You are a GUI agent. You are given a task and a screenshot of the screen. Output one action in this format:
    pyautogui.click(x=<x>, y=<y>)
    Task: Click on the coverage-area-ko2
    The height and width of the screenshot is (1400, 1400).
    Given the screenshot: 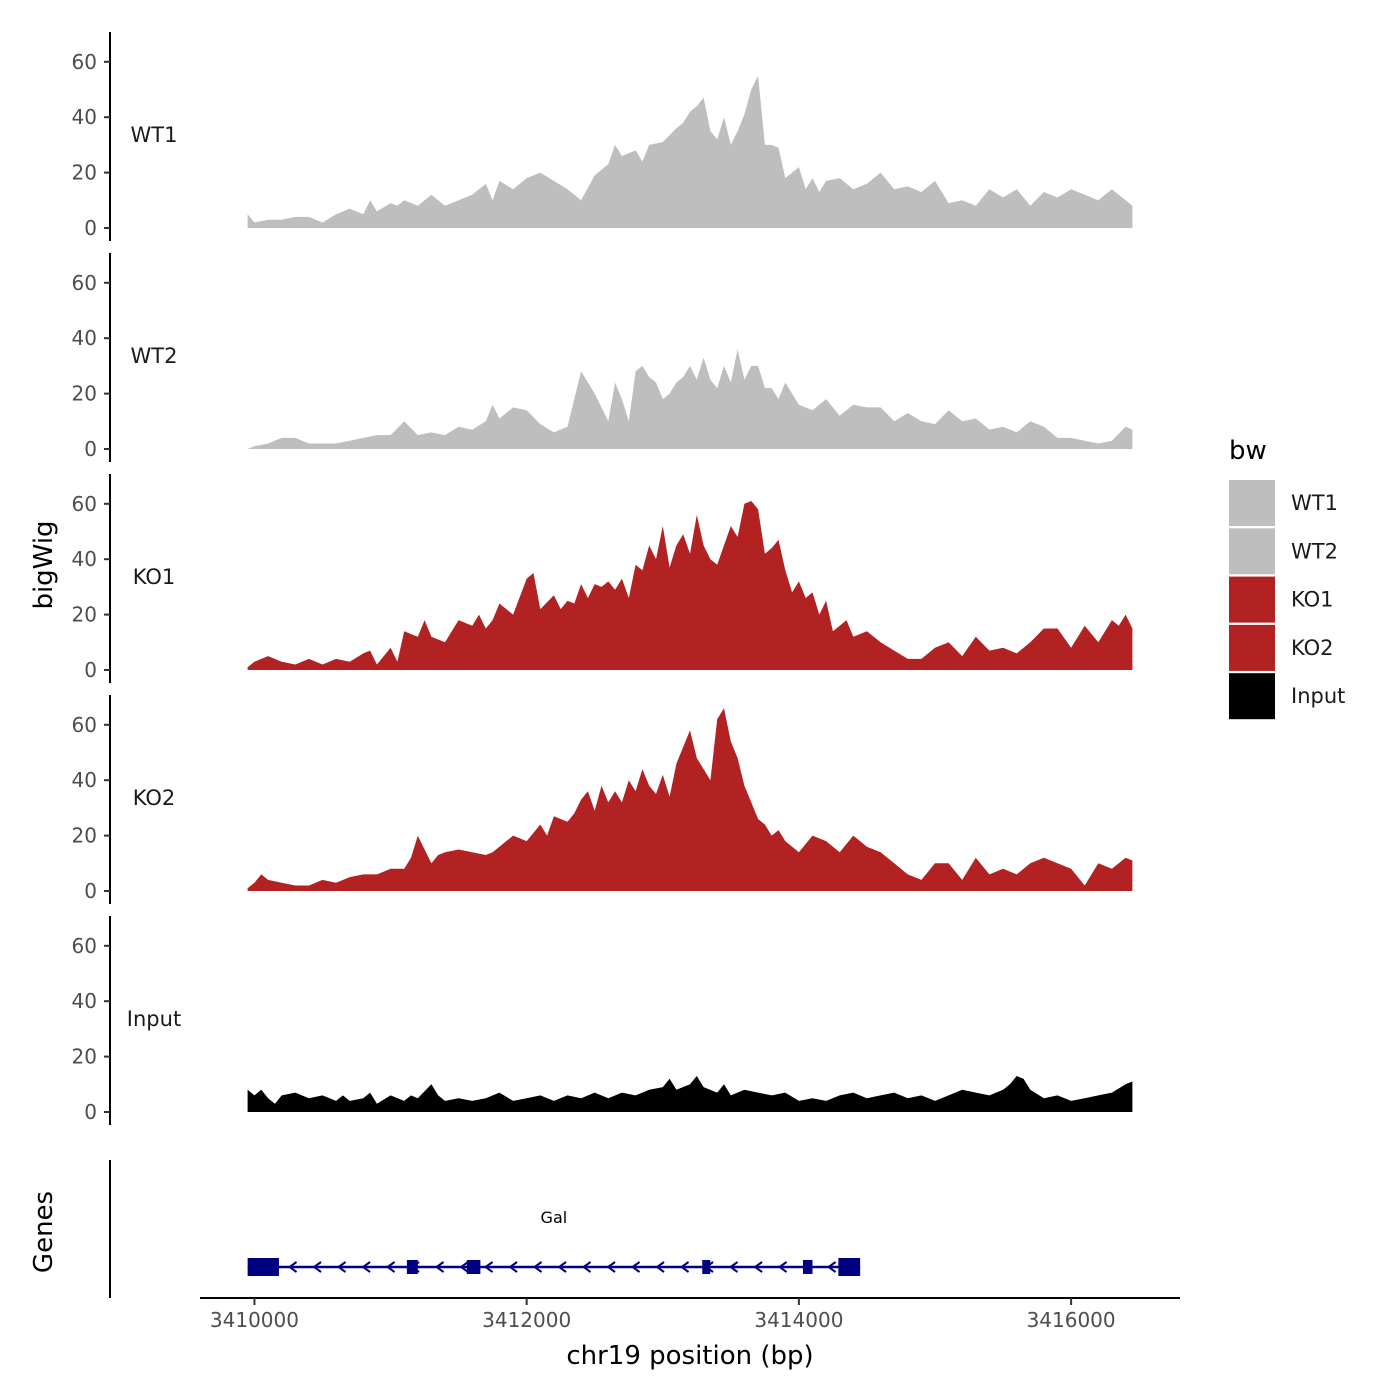 What is the action you would take?
    pyautogui.click(x=690, y=799)
    